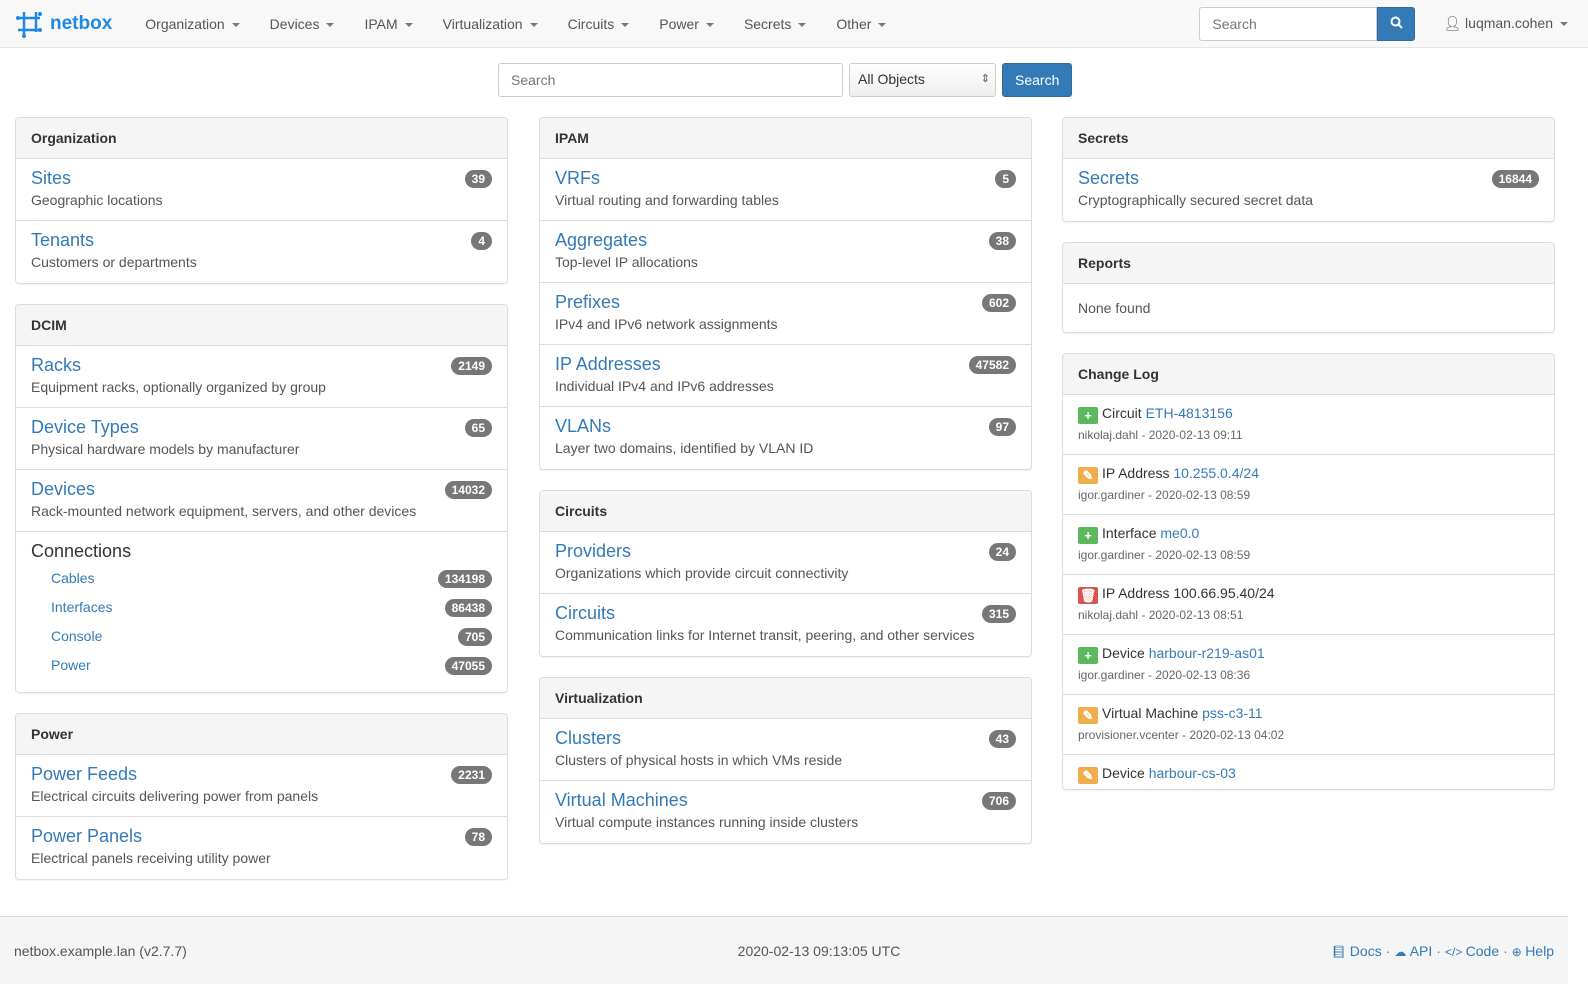 The height and width of the screenshot is (984, 1588). What do you see at coordinates (1002, 552) in the screenshot?
I see `count-badge: 24` at bounding box center [1002, 552].